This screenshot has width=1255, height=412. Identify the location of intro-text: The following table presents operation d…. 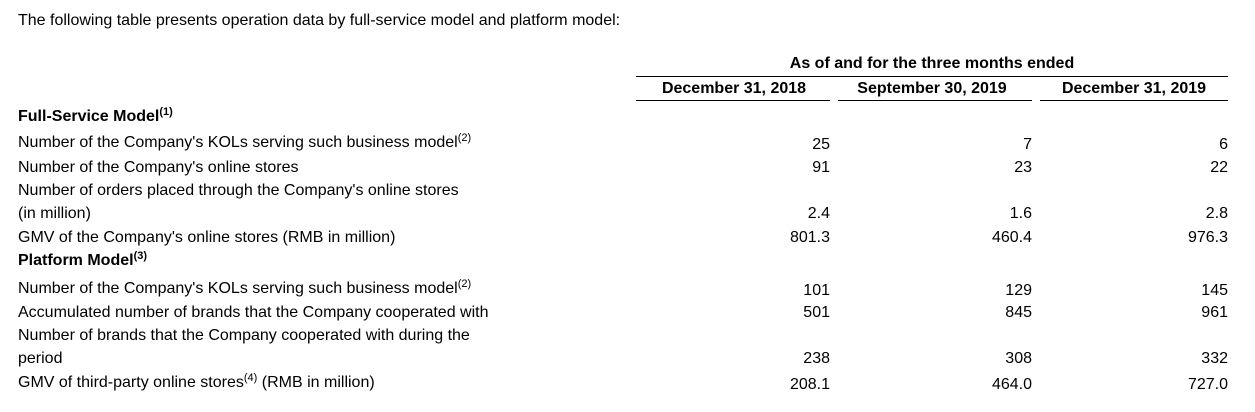
(319, 20).